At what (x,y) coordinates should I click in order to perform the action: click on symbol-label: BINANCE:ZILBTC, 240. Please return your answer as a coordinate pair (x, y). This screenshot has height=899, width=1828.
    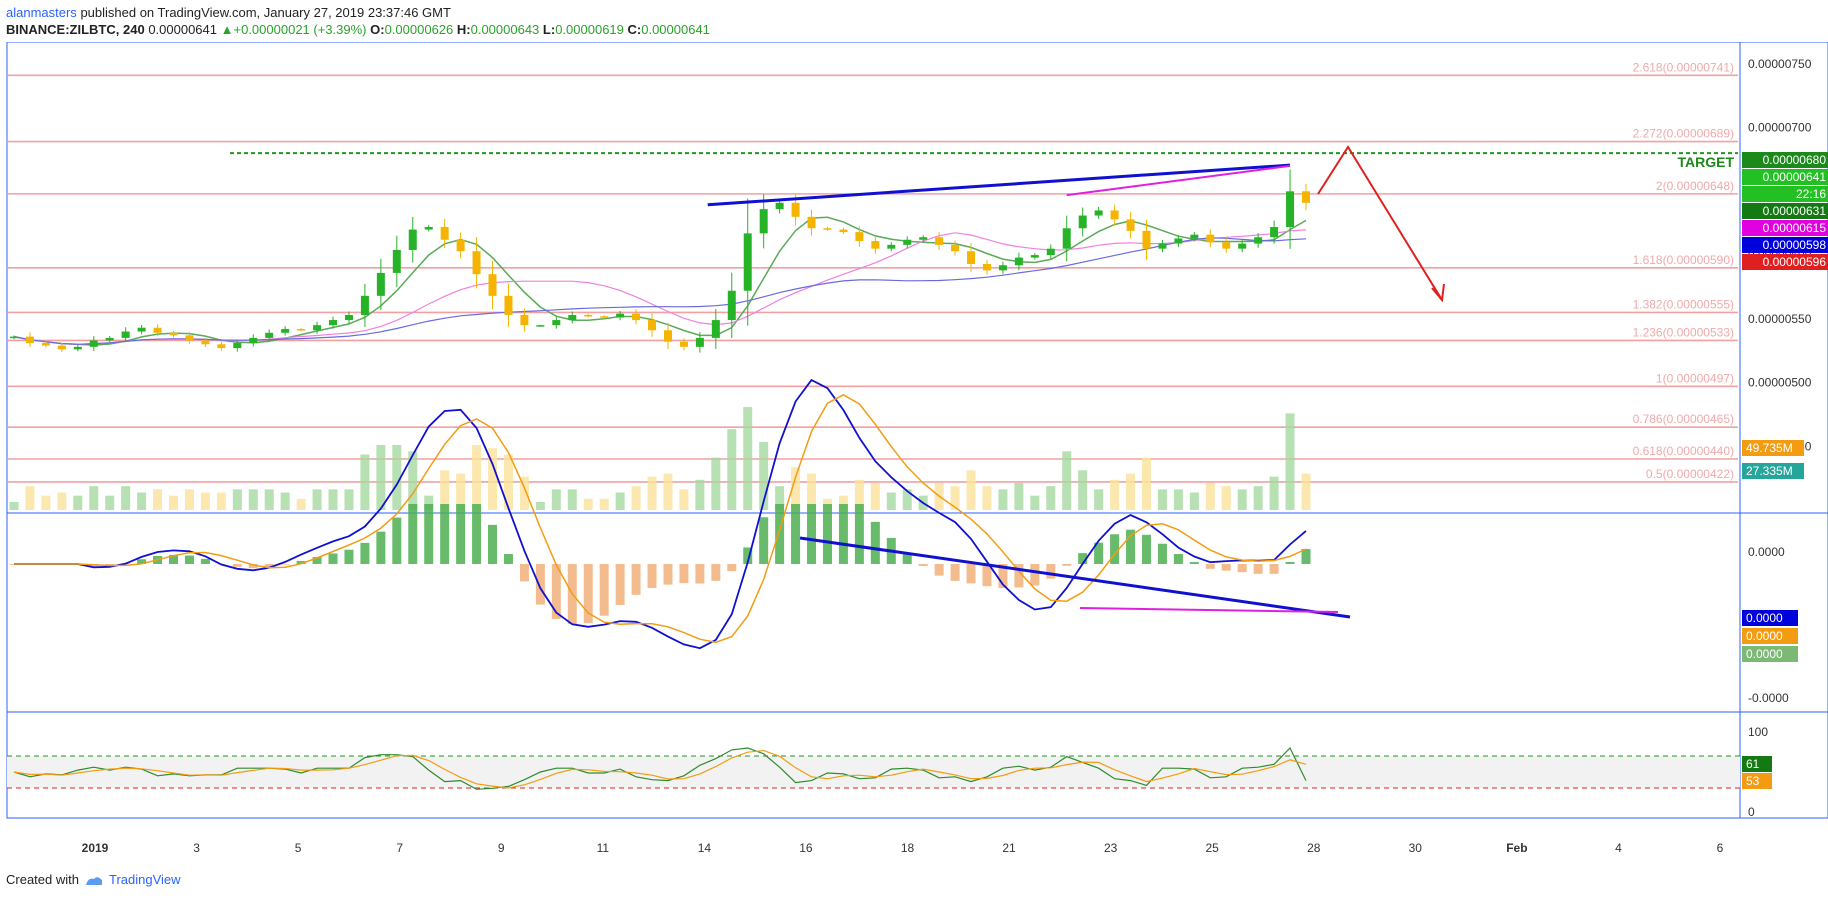
    Looking at the image, I should click on (75, 29).